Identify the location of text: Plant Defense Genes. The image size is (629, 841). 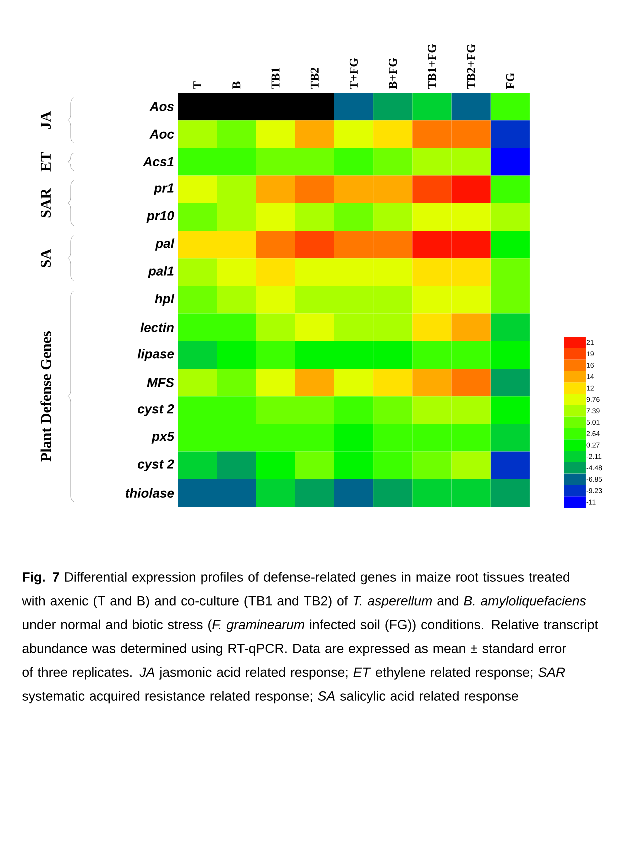
(46, 397).